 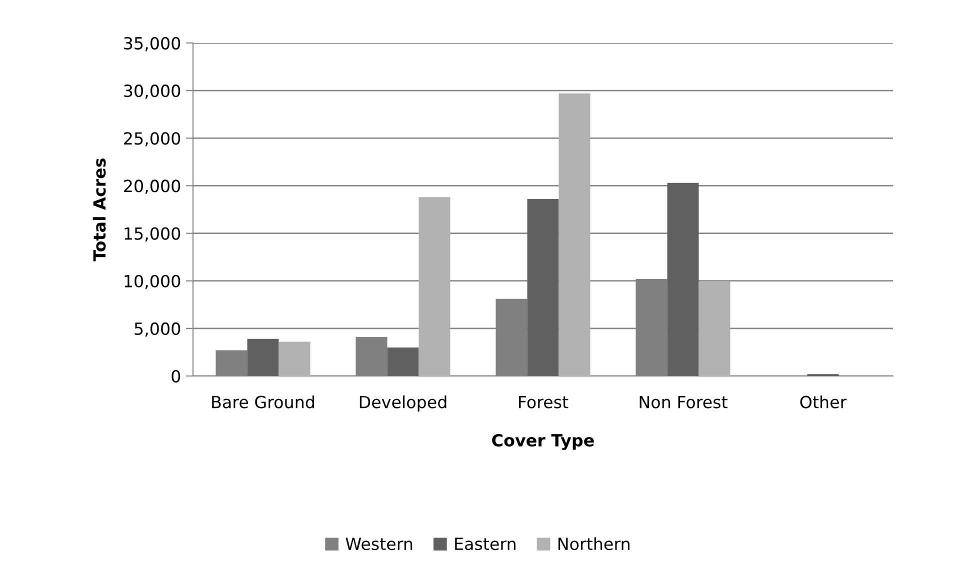 What do you see at coordinates (176, 376) in the screenshot?
I see `y-tick-label: 0` at bounding box center [176, 376].